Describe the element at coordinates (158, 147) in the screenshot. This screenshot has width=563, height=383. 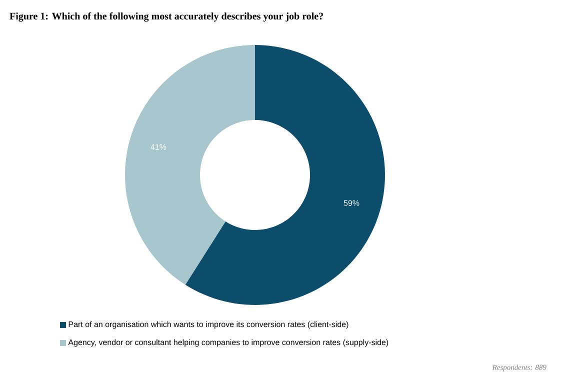
I see `data-label: 41%` at that location.